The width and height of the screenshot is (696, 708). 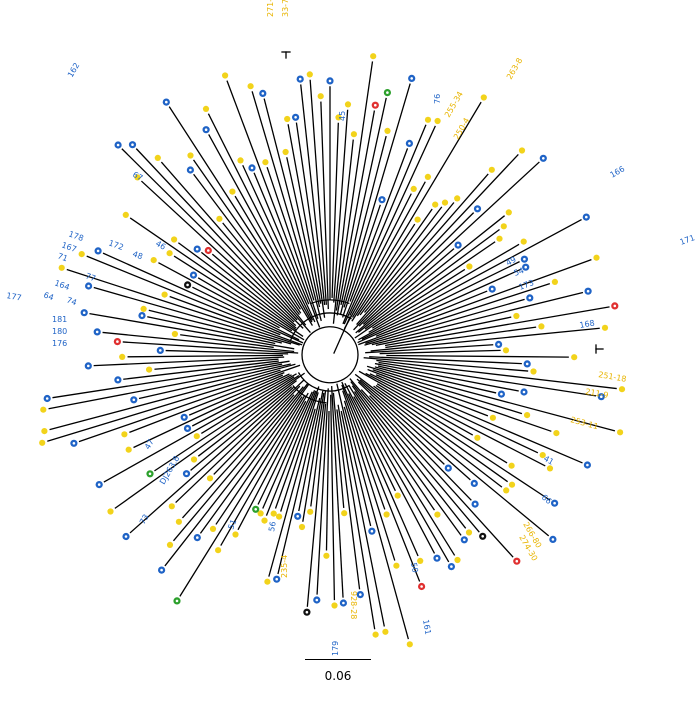 I want to click on tip-label: 46, so click(x=160, y=245).